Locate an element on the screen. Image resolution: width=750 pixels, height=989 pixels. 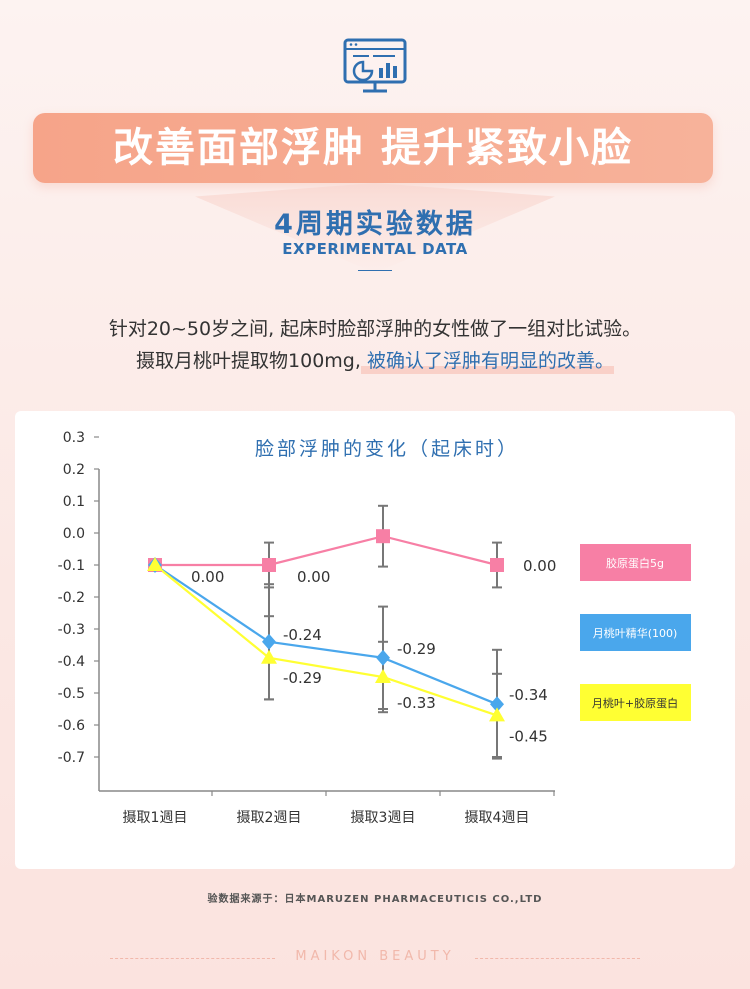
intro-line-2-highlight: 被确认了浮肿有明显的改善。 is located at coordinates (487, 361).